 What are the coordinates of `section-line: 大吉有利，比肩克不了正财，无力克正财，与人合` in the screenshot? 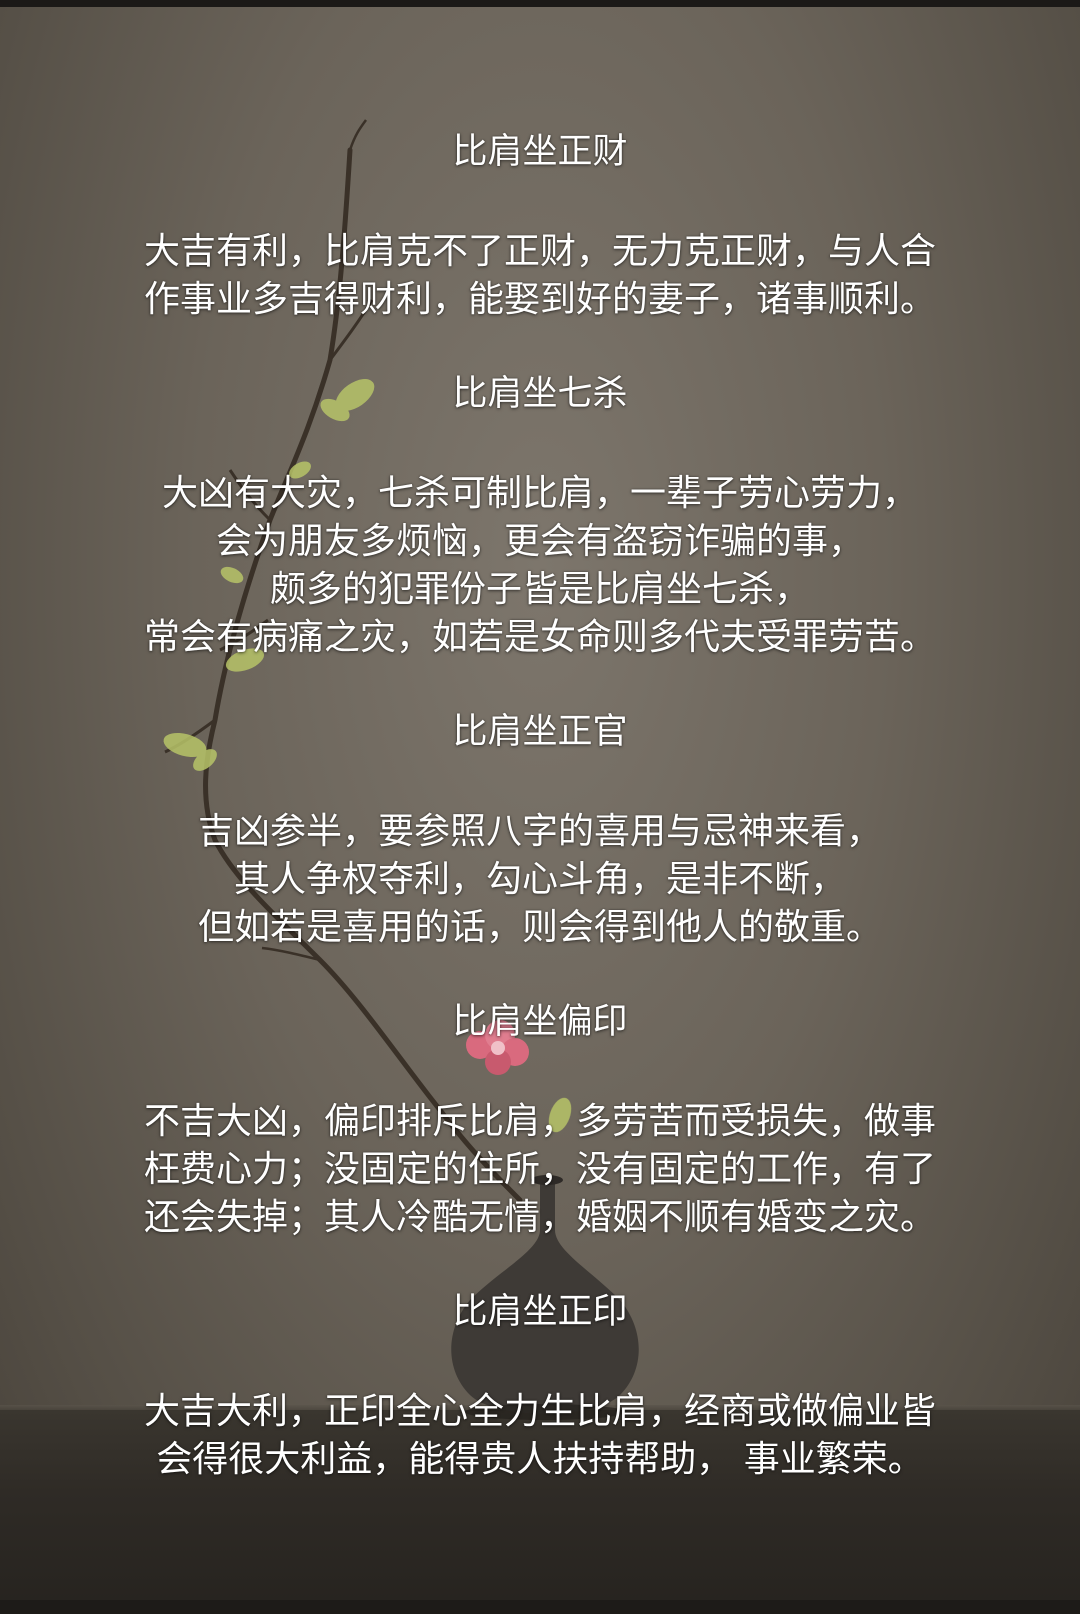 It's located at (539, 251).